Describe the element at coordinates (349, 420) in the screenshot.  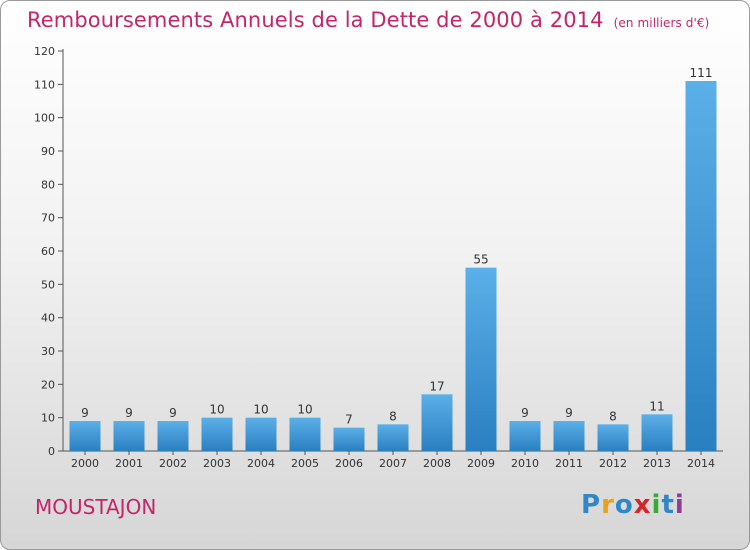
I see `data-label: 7` at that location.